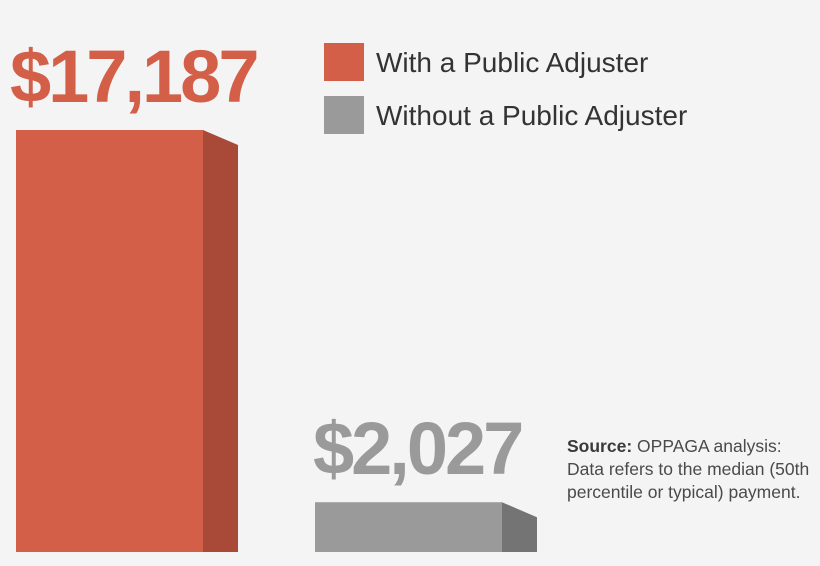 The height and width of the screenshot is (566, 820). I want to click on legend-label-with-adjuster: With a Public Adjuster, so click(512, 62).